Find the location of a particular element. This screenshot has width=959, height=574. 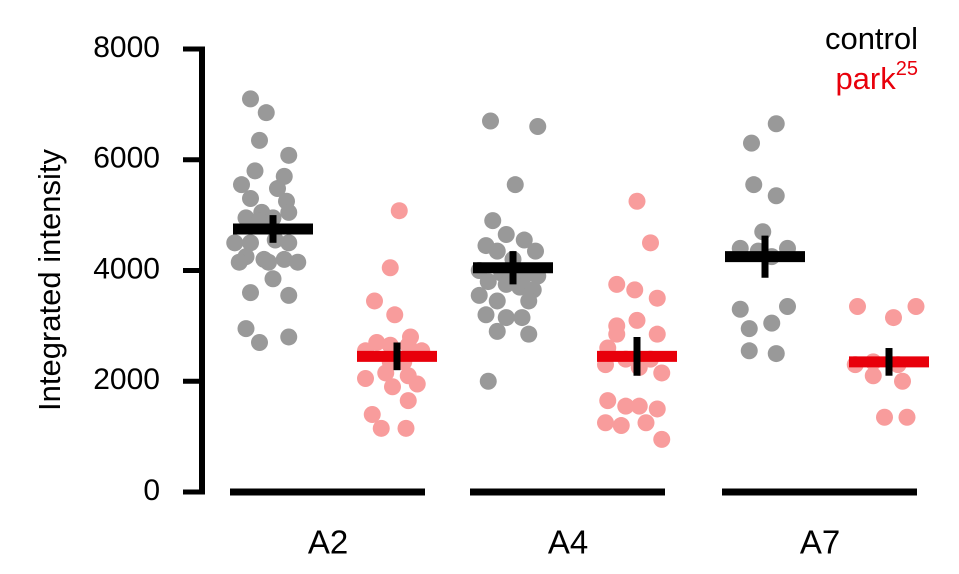

legend-entry-superscript: 25 is located at coordinates (907, 69).